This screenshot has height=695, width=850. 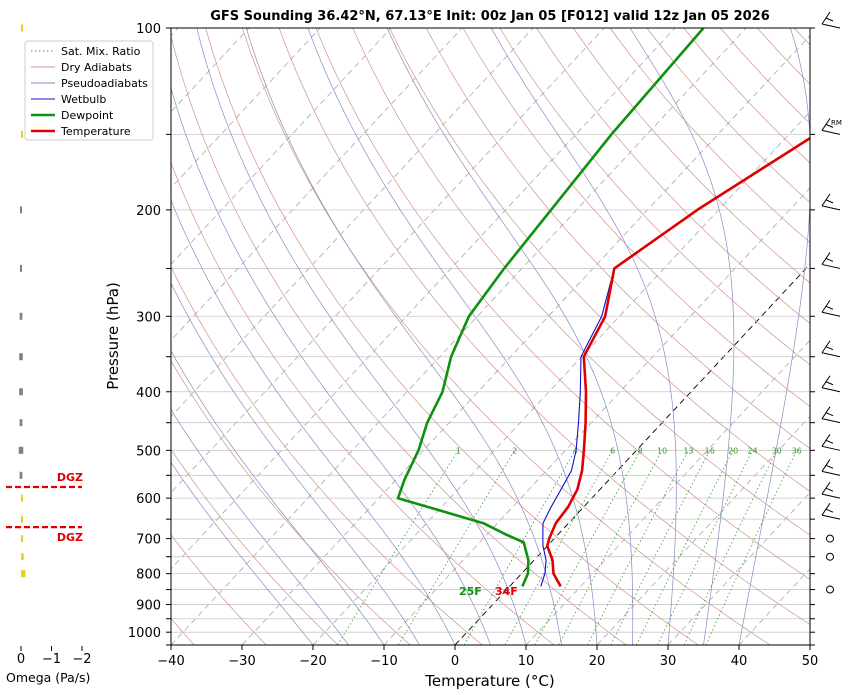 What do you see at coordinates (629, 450) in the screenshot?
I see `mixing-ratio-labels: 1 2 4 6 8 10 13 16 20 24 30 36` at bounding box center [629, 450].